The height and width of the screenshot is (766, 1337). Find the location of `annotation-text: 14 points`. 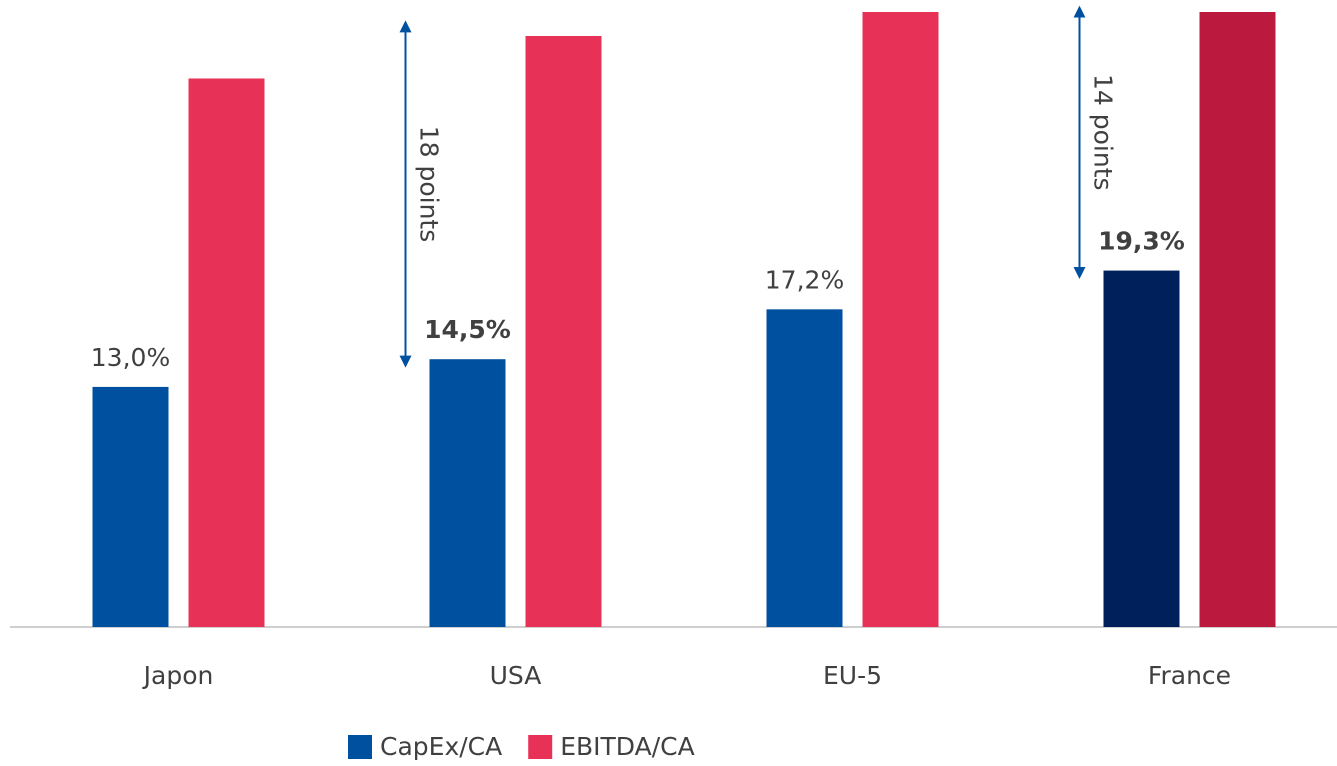

annotation-text: 14 points is located at coordinates (1103, 132).